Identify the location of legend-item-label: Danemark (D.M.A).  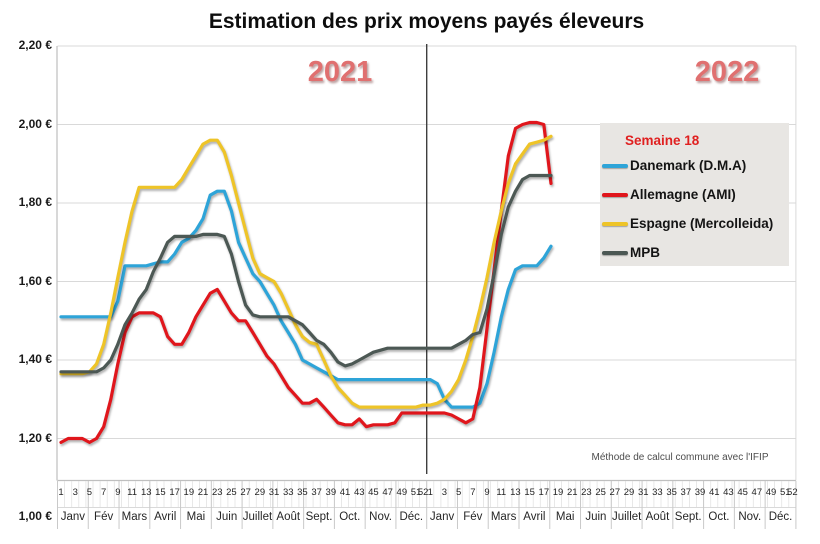
(688, 165).